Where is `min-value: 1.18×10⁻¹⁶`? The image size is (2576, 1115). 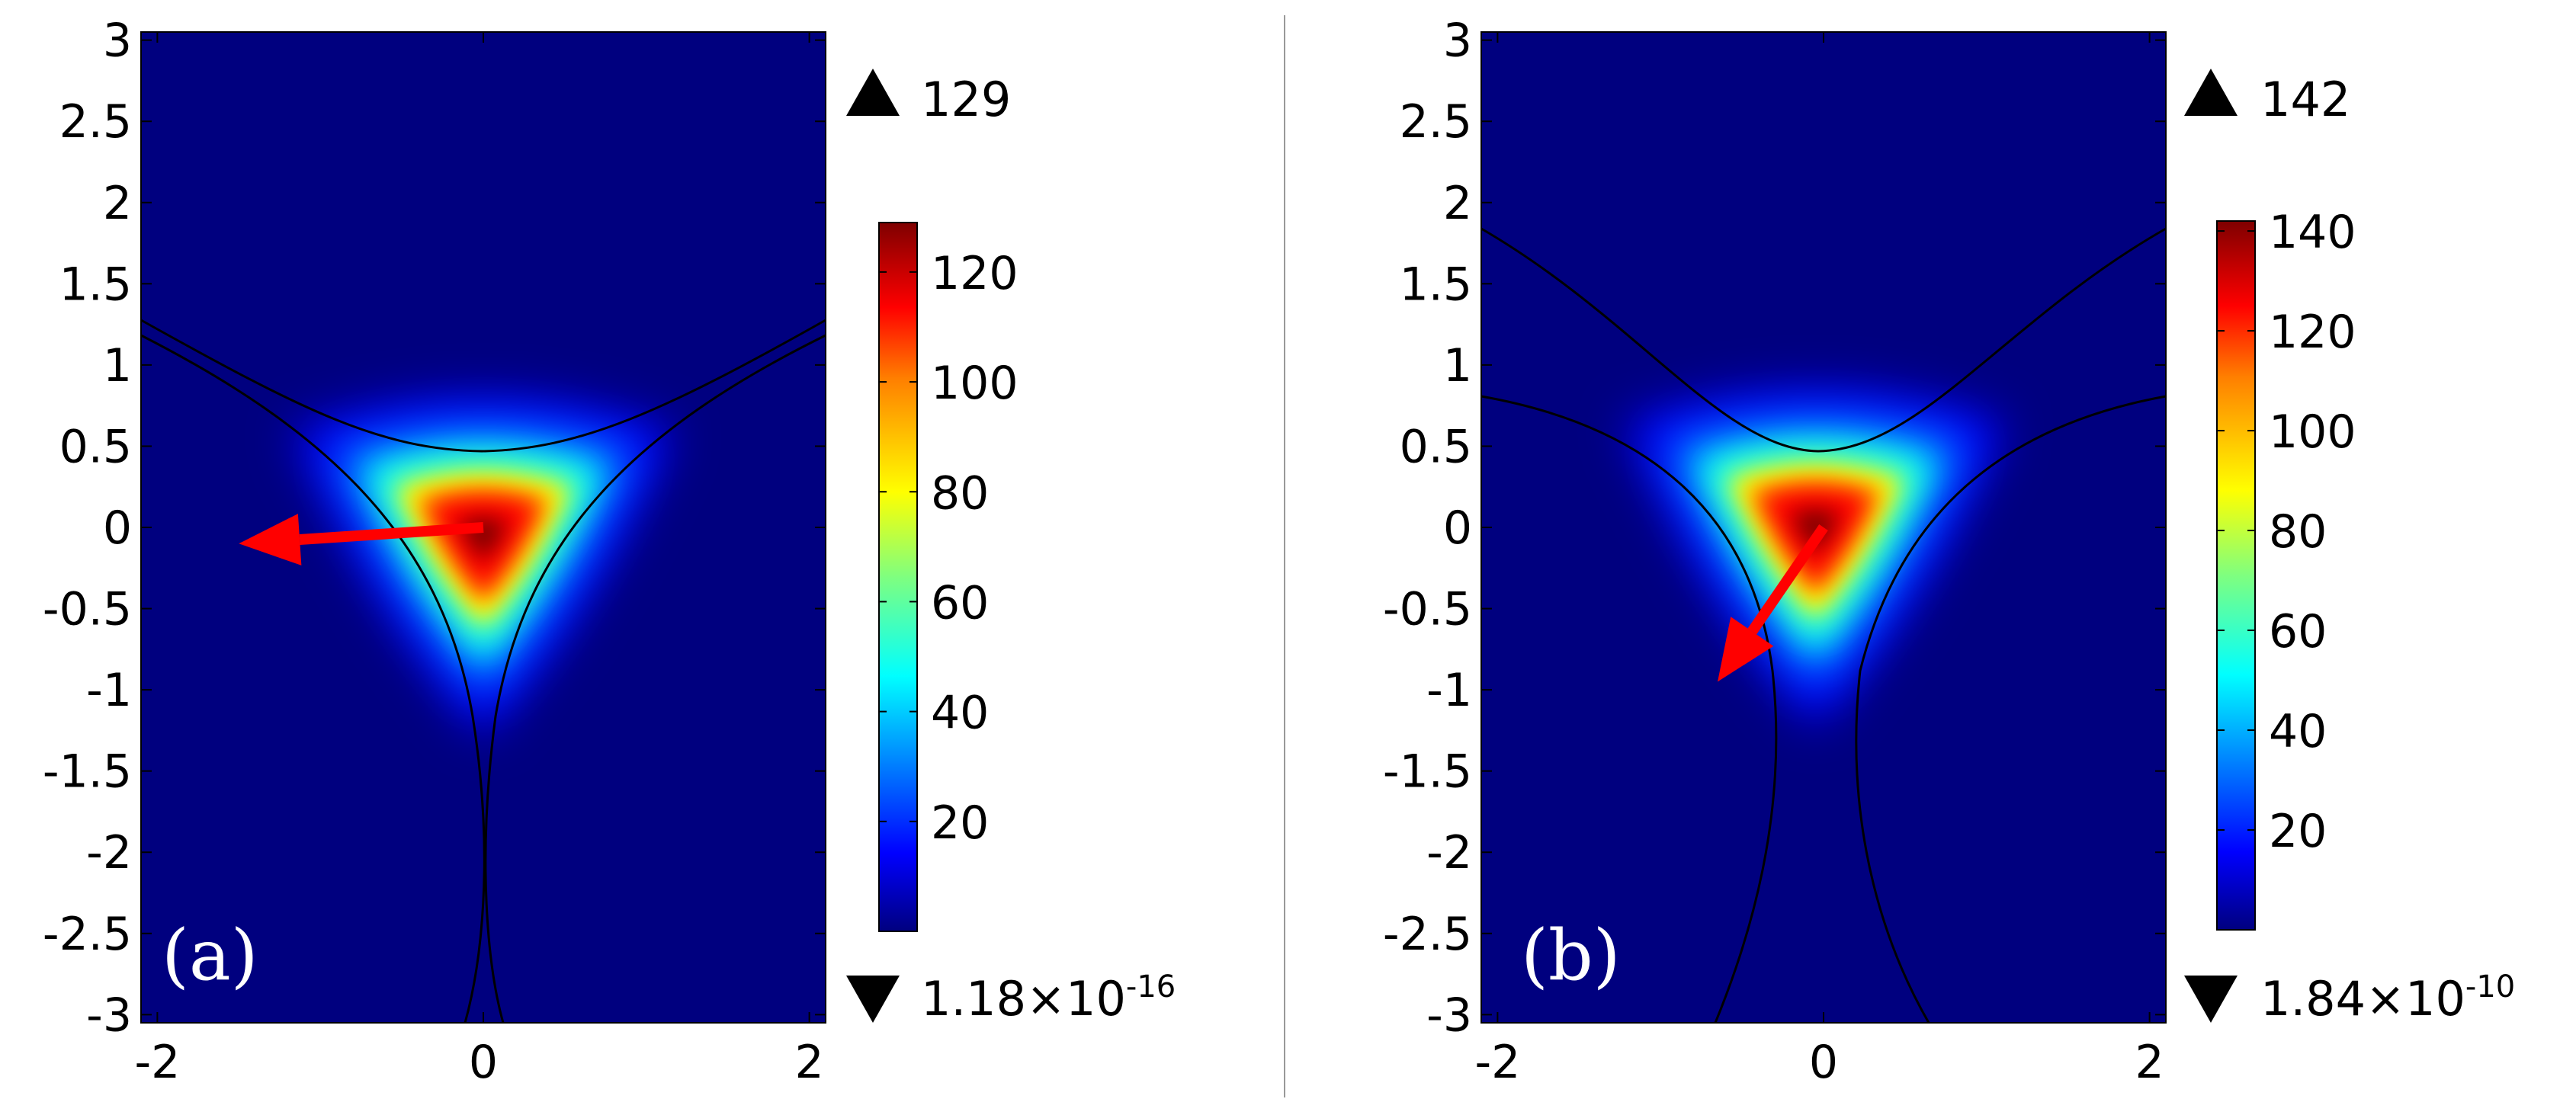
min-value: 1.18×10⁻¹⁶ is located at coordinates (1048, 998).